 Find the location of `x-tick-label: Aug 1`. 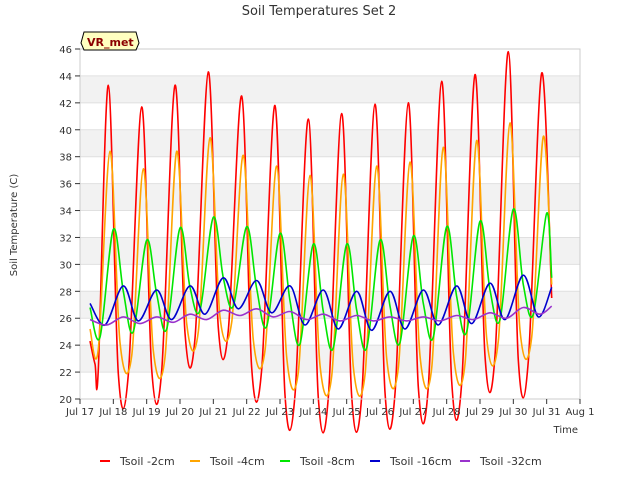

x-tick-label: Aug 1 is located at coordinates (579, 412).